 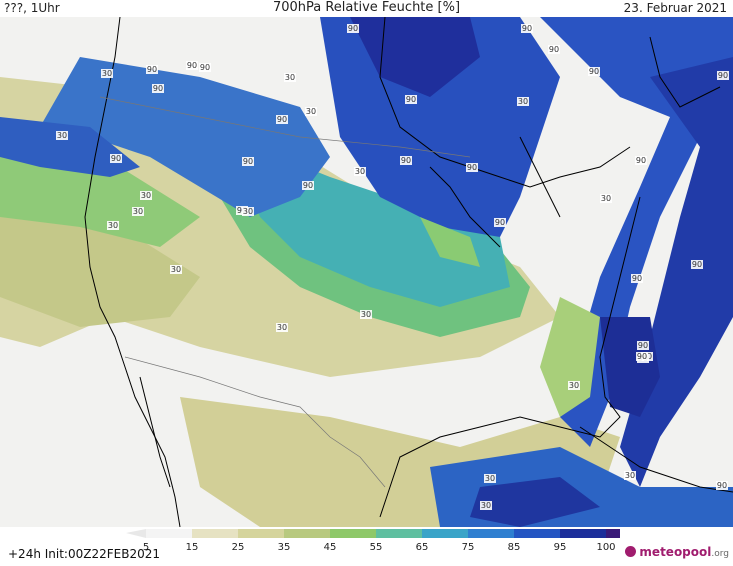 I want to click on run-info: +24h Init:00Z22FEB2021, so click(x=84, y=554).